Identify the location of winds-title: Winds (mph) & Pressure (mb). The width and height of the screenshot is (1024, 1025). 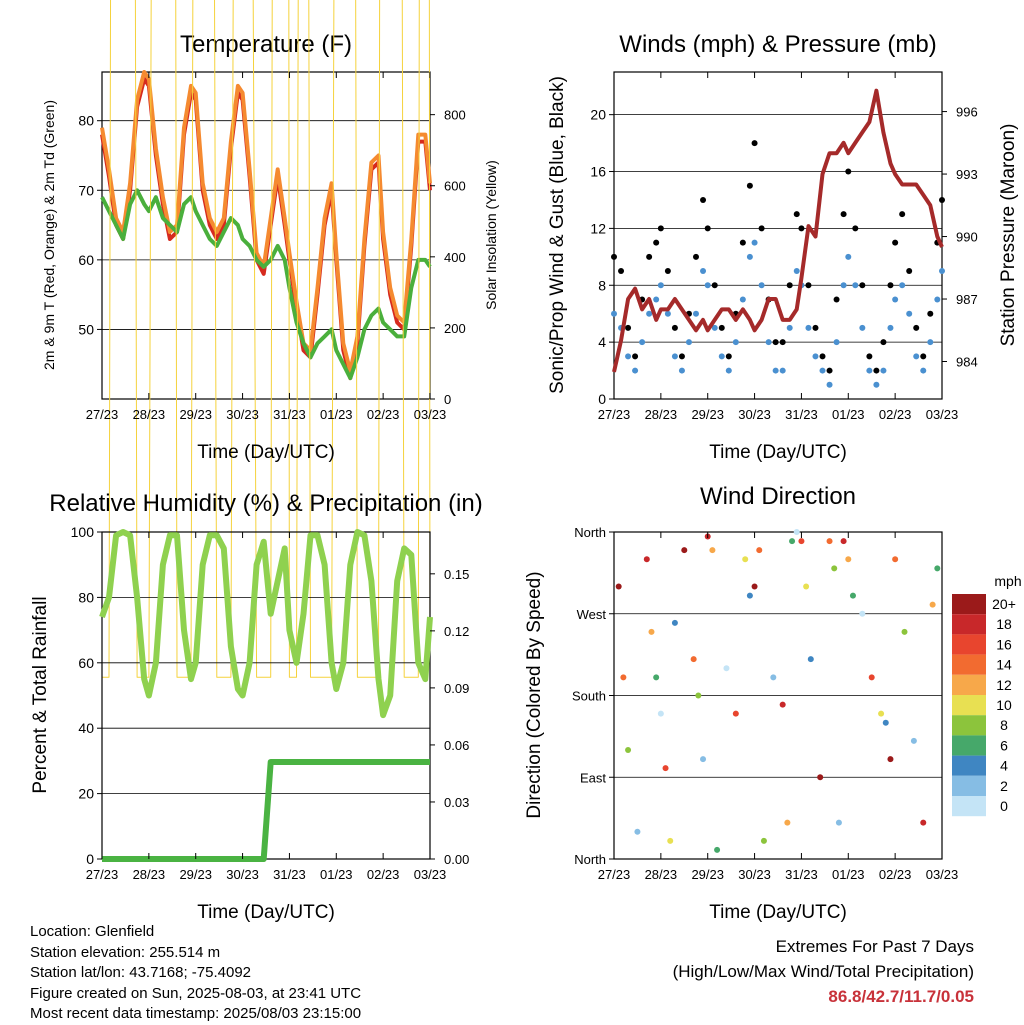
(777, 44).